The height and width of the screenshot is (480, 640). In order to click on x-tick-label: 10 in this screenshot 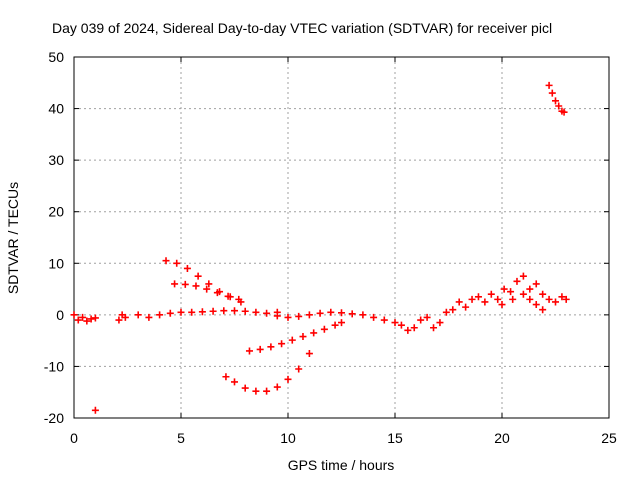, I will do `click(288, 438)`.